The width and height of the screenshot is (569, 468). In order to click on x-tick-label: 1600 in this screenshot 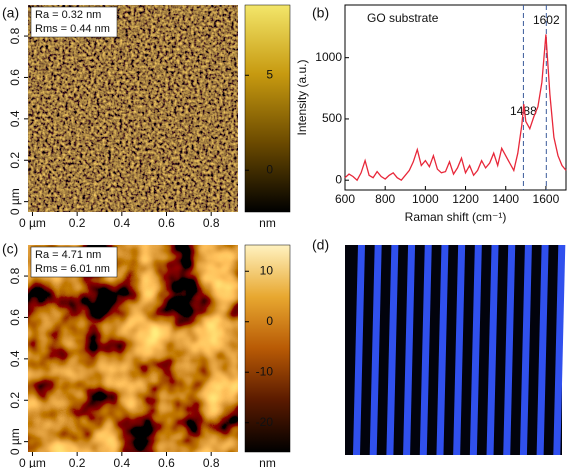, I will do `click(546, 199)`.